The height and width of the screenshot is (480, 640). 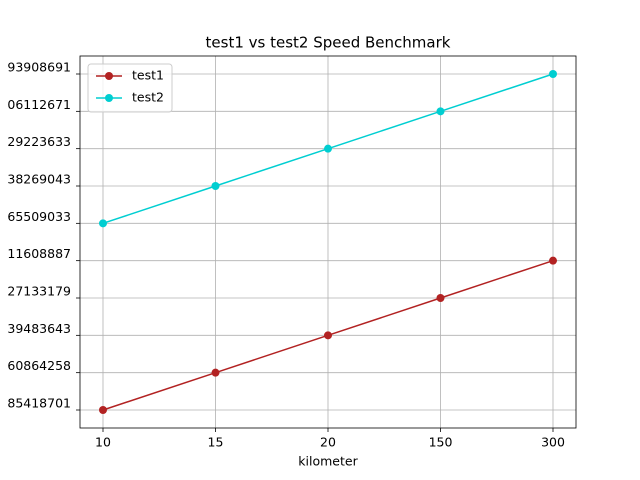 I want to click on x-tick-label: 10, so click(x=103, y=442).